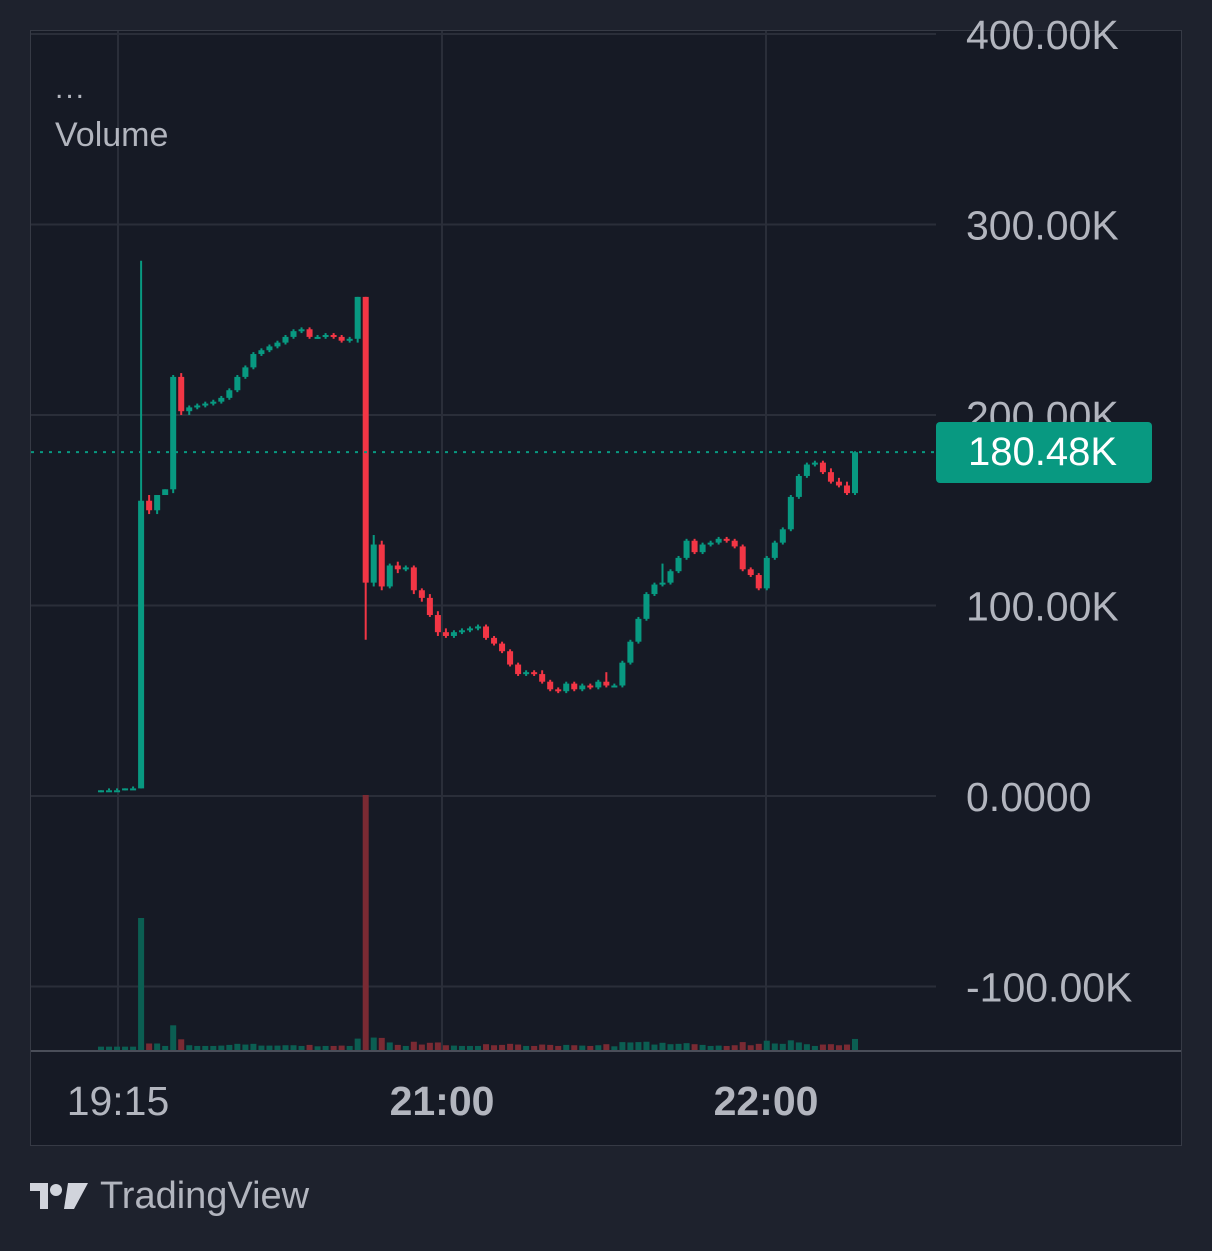  I want to click on brand-name: TradingView, so click(205, 1195).